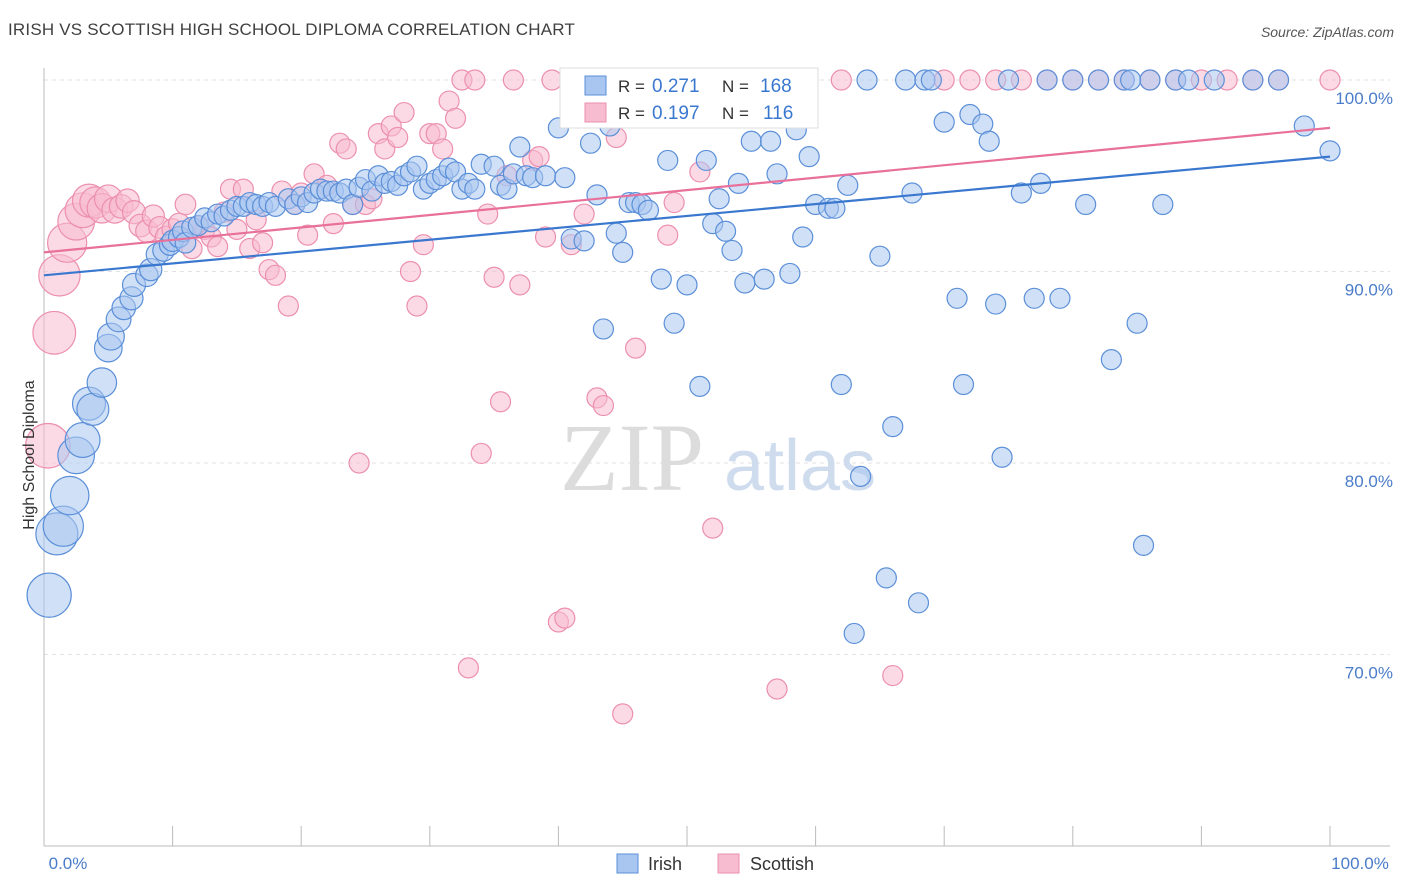 The width and height of the screenshot is (1406, 892). I want to click on stats-irish-r-label: R =, so click(634, 86).